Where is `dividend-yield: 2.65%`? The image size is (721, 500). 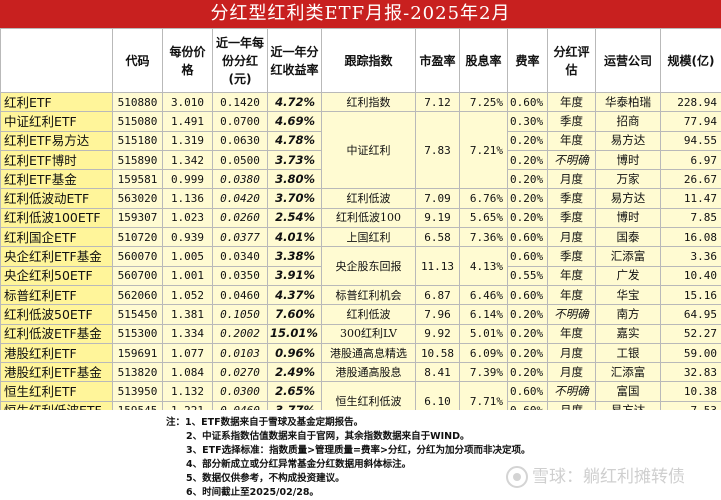 dividend-yield: 2.65% is located at coordinates (294, 391).